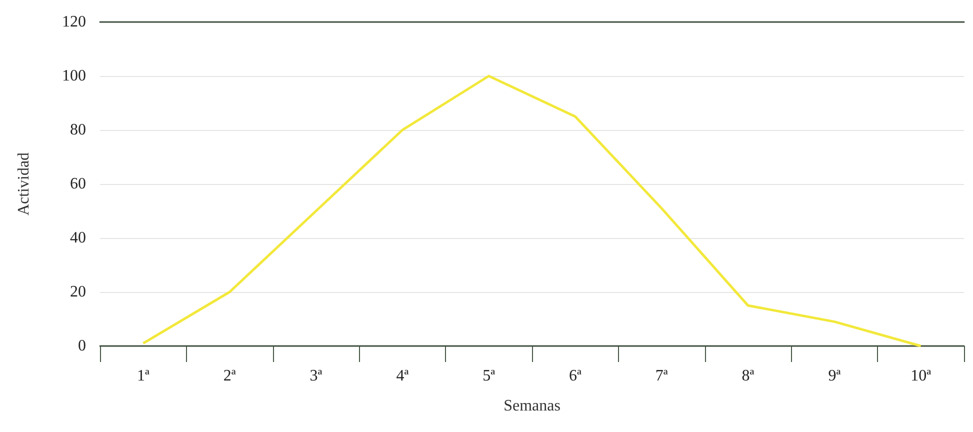 Image resolution: width=973 pixels, height=432 pixels. What do you see at coordinates (78, 292) in the screenshot?
I see `y-tick-label: 20` at bounding box center [78, 292].